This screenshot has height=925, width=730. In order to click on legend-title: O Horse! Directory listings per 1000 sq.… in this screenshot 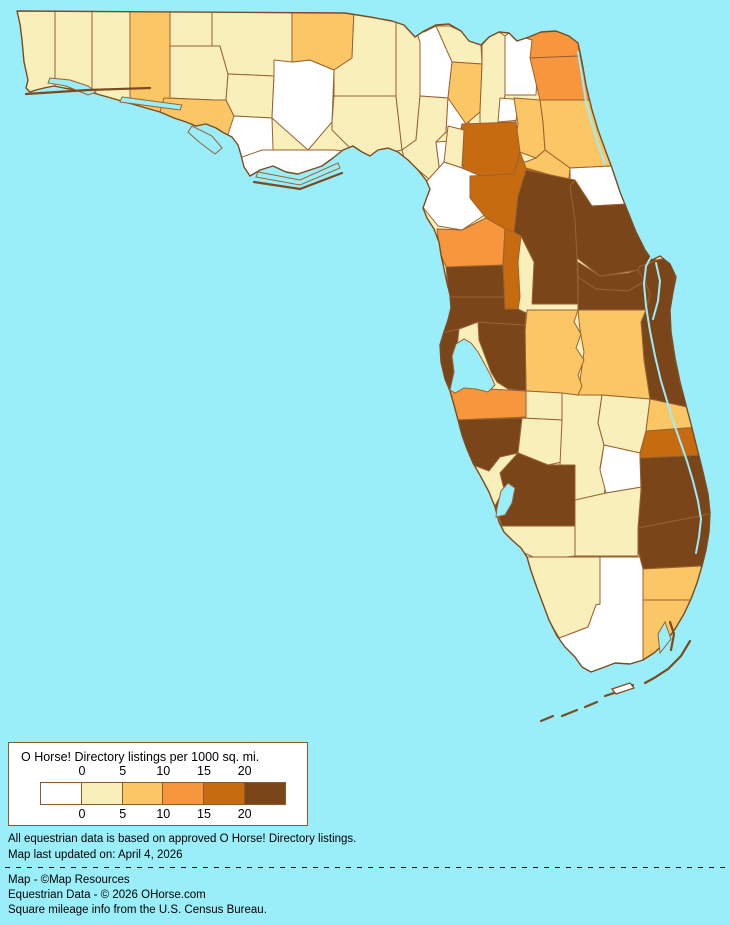, I will do `click(140, 757)`.